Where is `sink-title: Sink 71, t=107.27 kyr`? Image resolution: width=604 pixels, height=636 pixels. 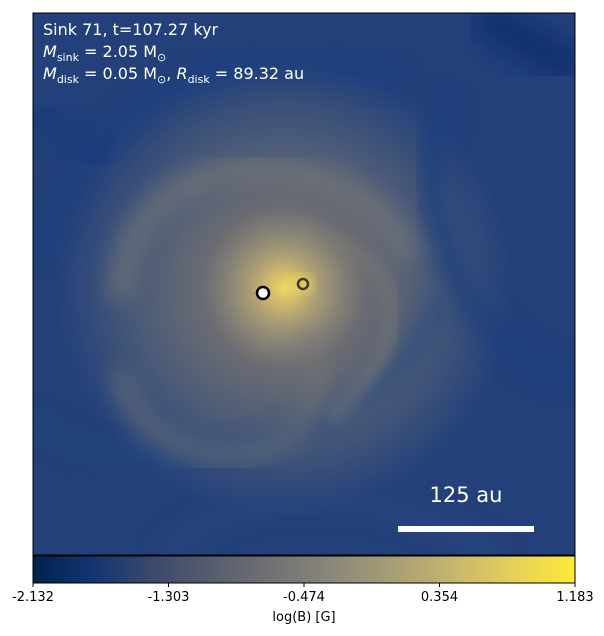
sink-title: Sink 71, t=107.27 kyr is located at coordinates (131, 29).